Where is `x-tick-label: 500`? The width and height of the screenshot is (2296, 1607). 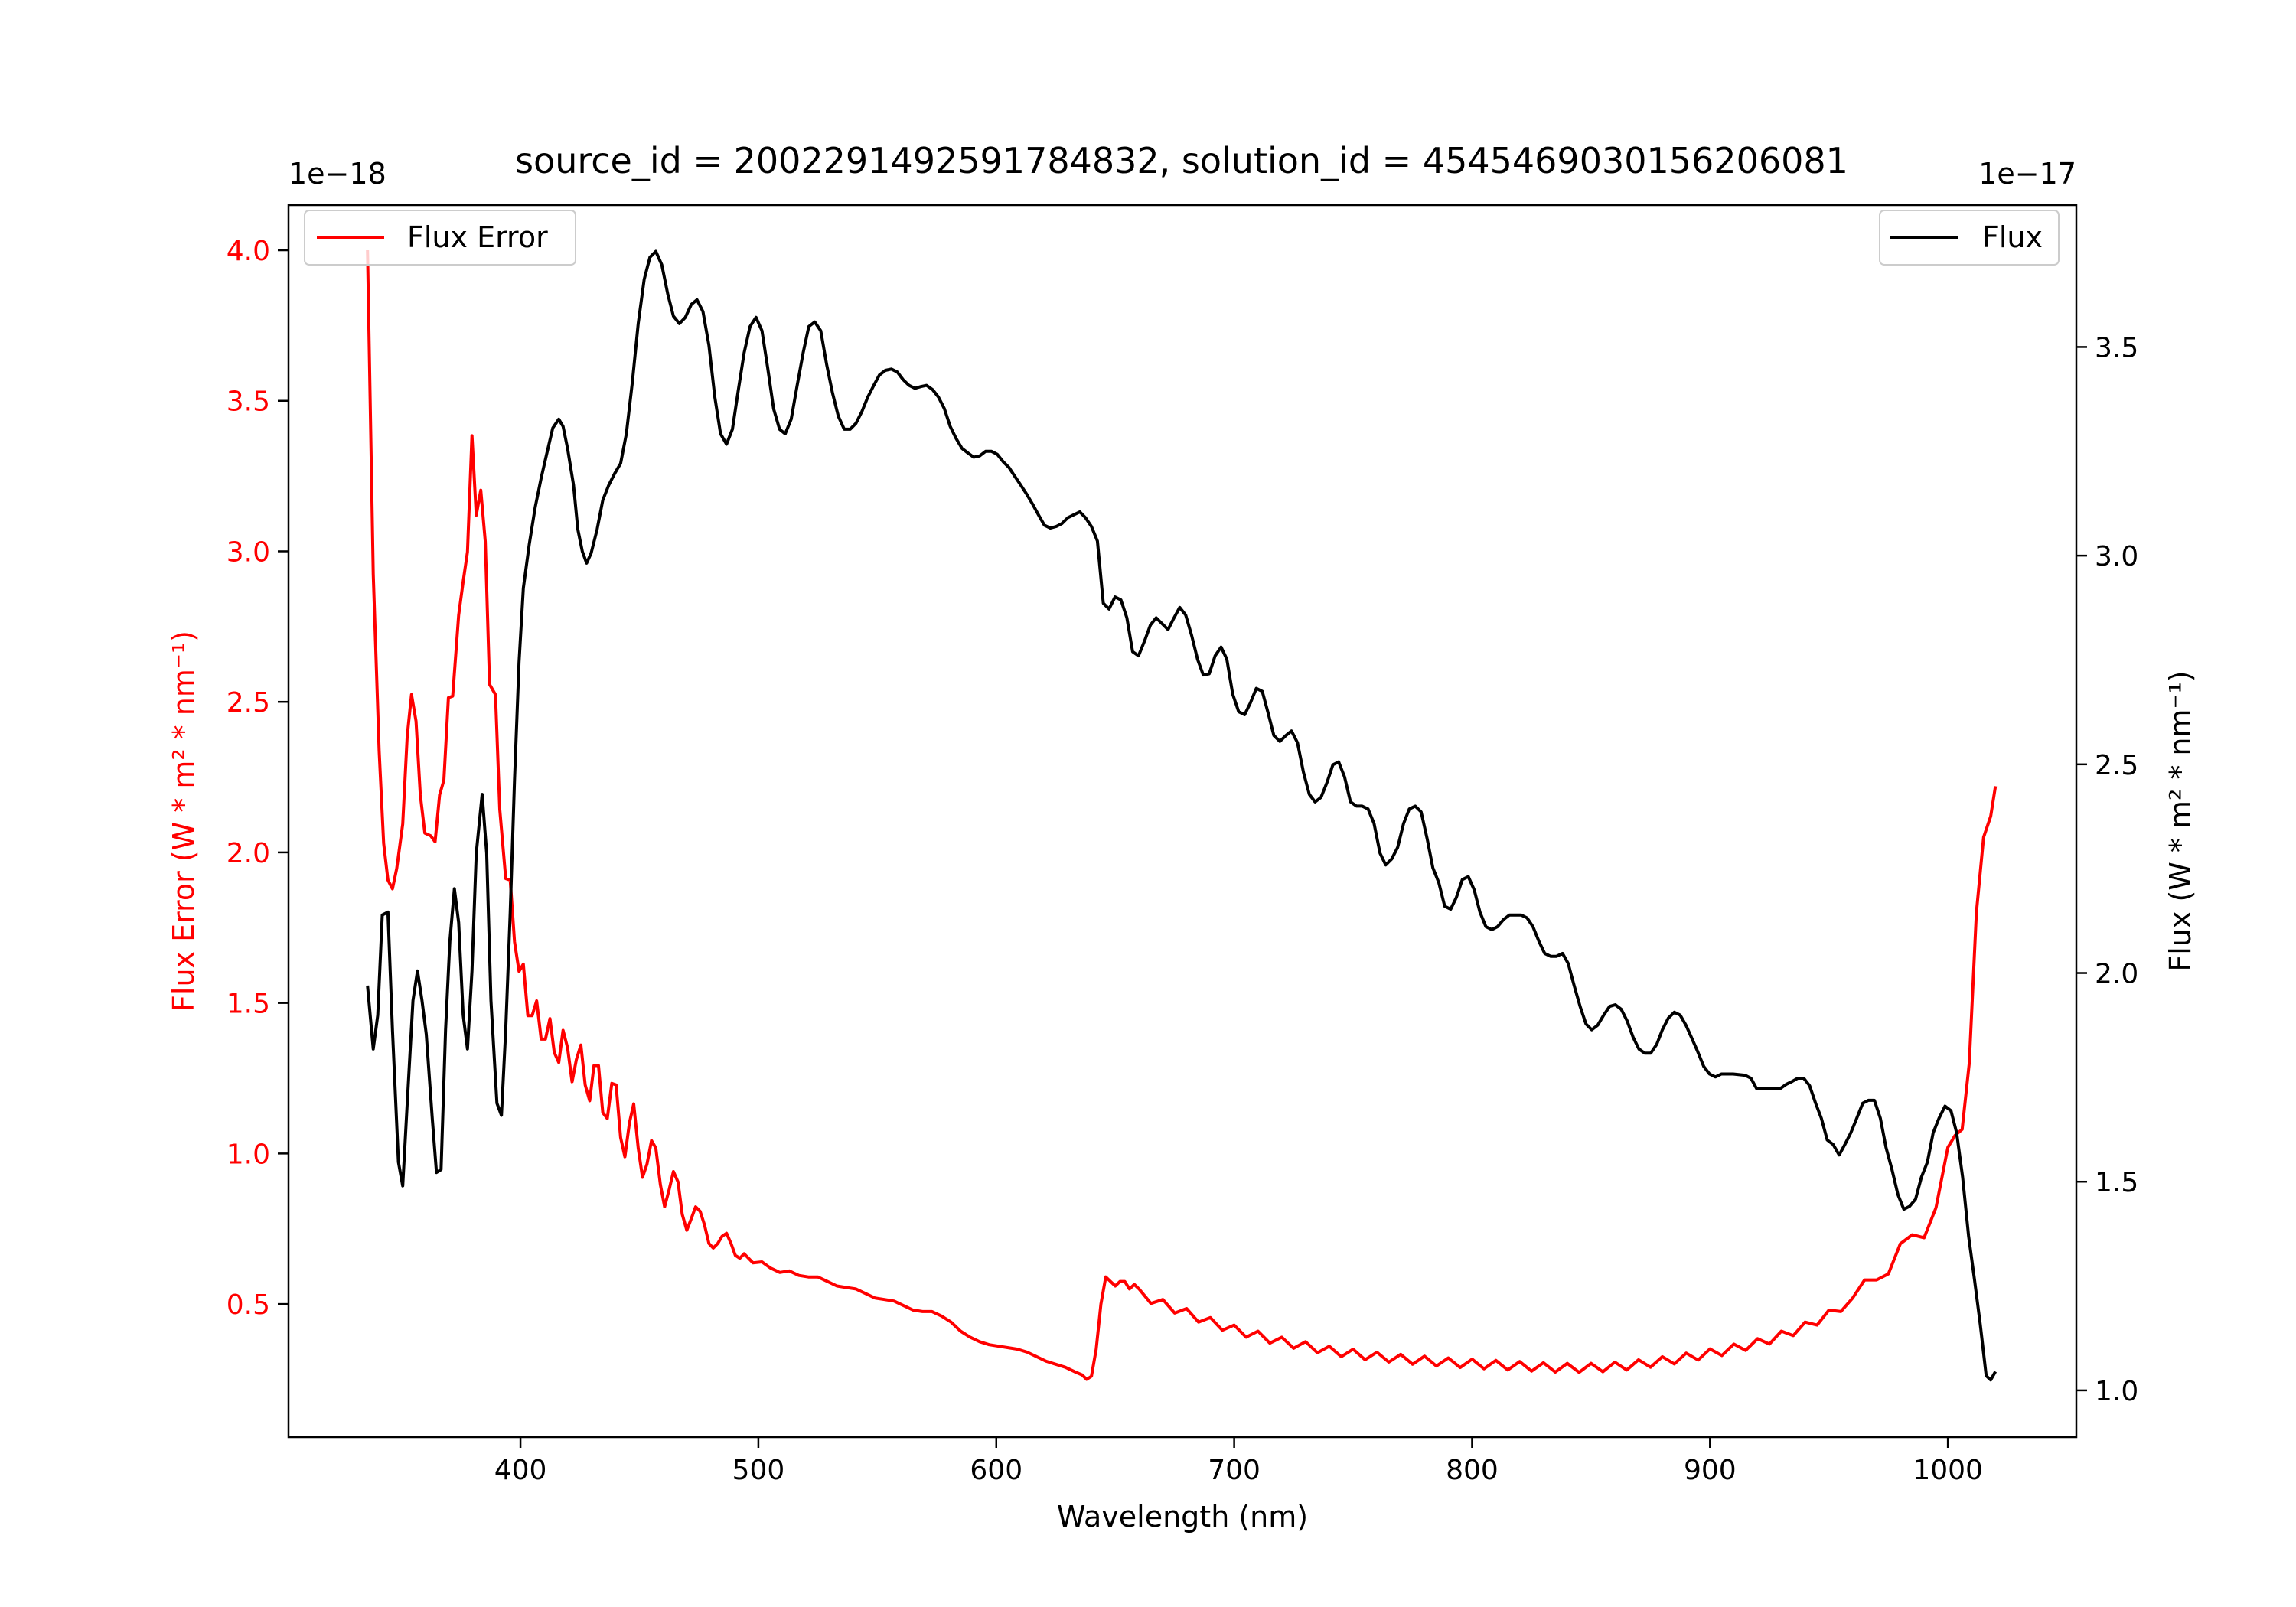 x-tick-label: 500 is located at coordinates (758, 1470).